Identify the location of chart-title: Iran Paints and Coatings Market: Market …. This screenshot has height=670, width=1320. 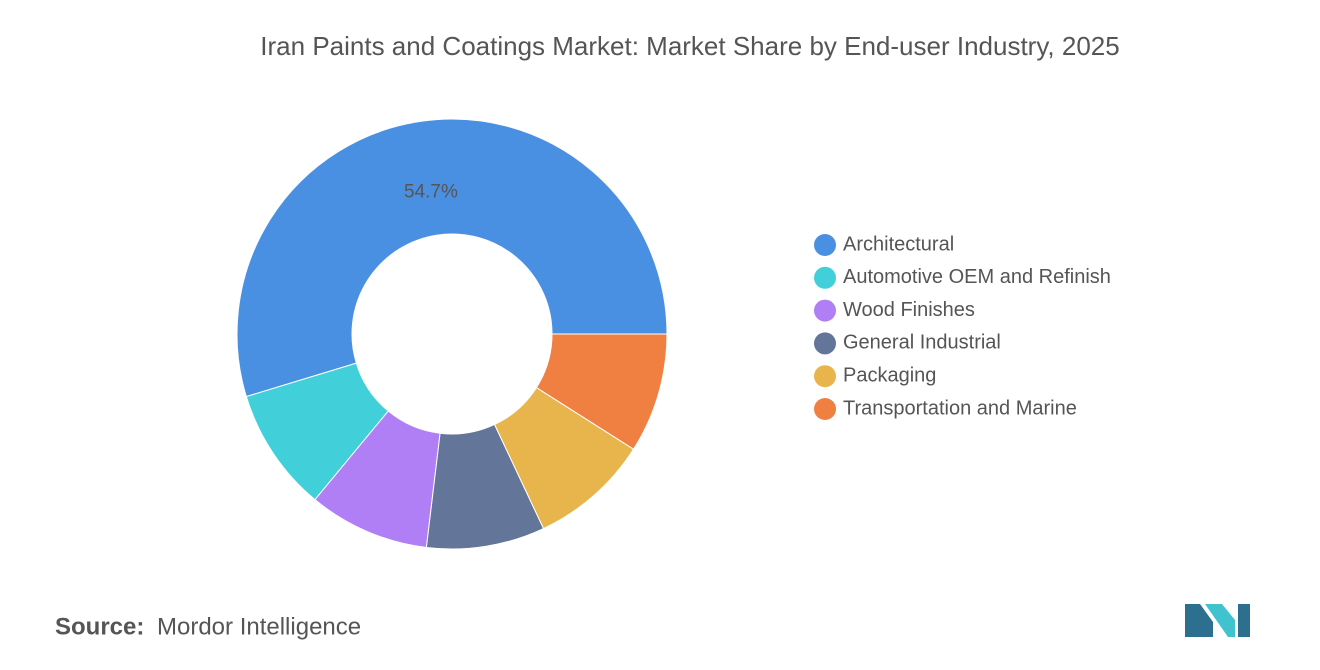
(689, 46).